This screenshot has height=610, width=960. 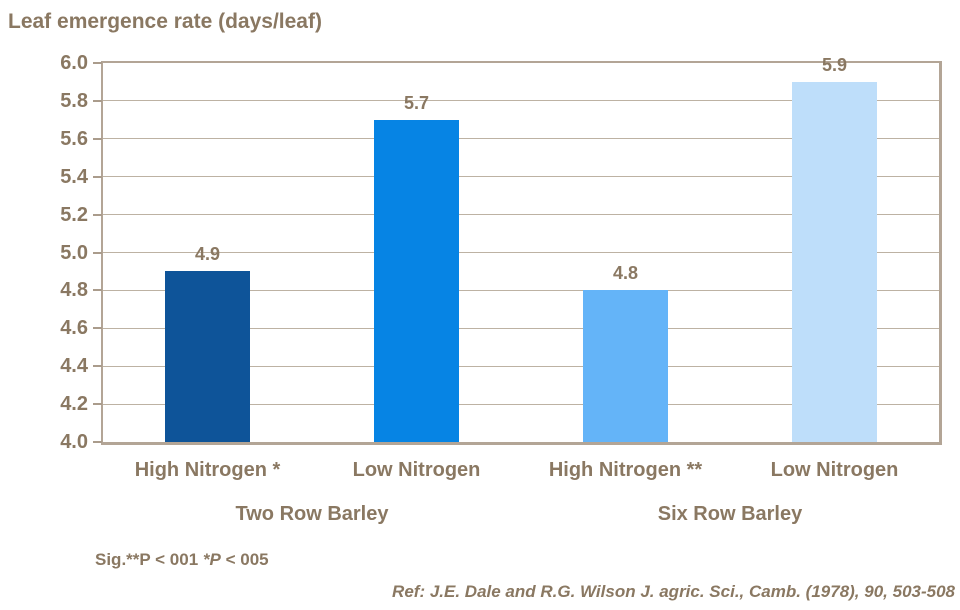 I want to click on bar-value-label: 4.8, so click(x=625, y=273).